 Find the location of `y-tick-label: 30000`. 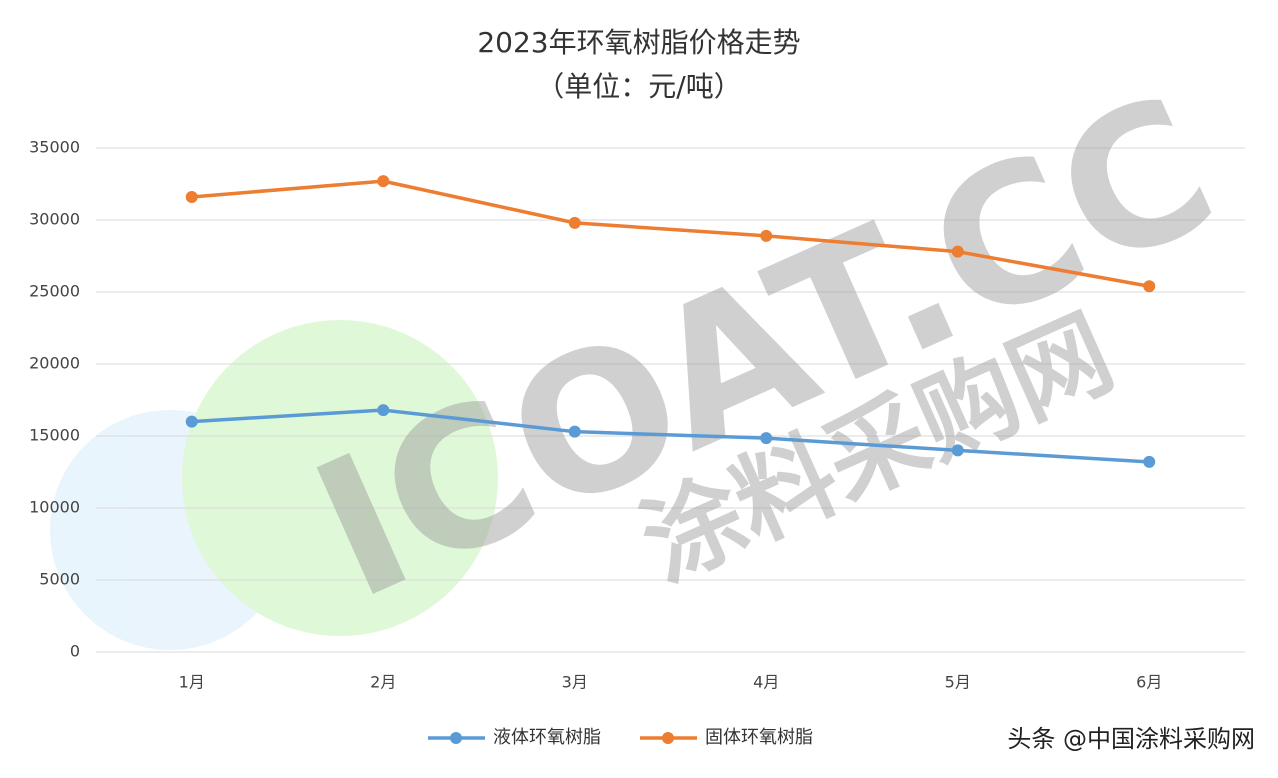

y-tick-label: 30000 is located at coordinates (54, 219).